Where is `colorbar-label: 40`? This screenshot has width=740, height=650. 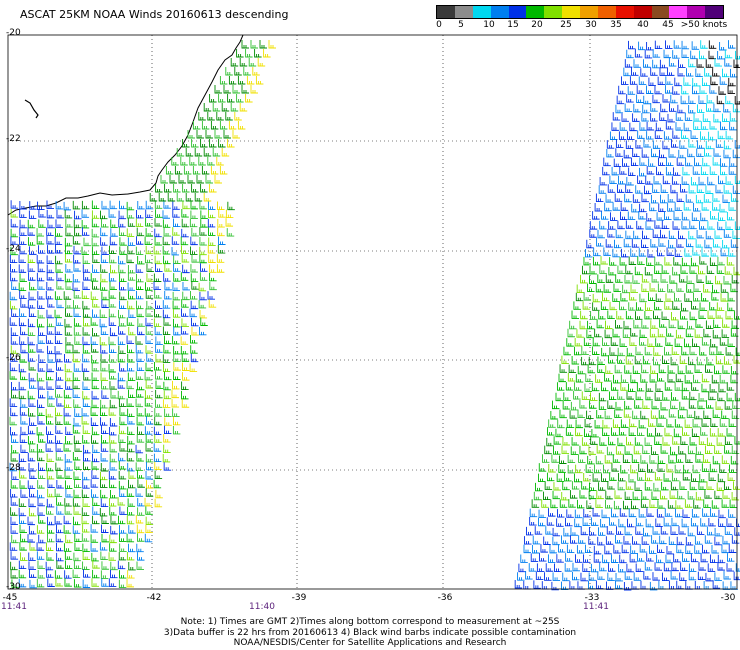 colorbar-label: 40 is located at coordinates (643, 25).